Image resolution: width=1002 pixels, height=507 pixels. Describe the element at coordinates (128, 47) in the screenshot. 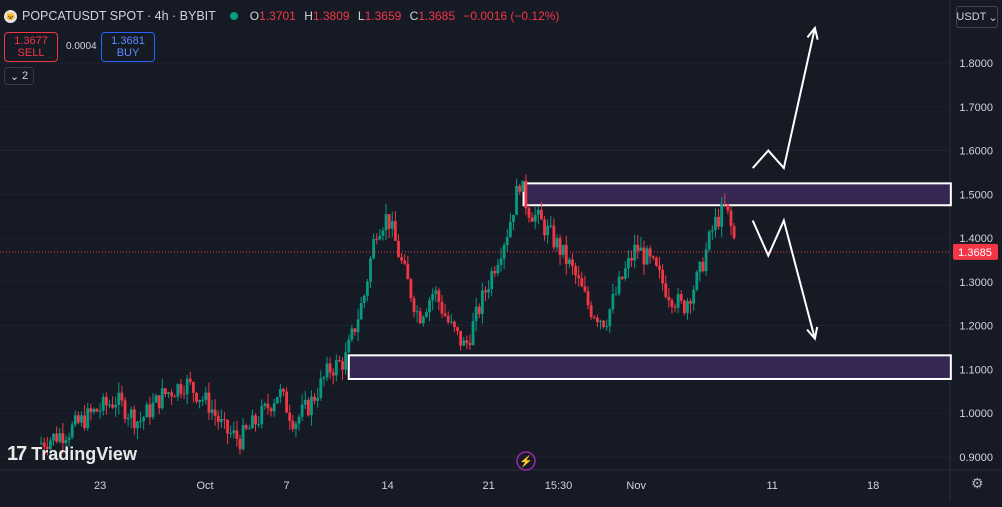

I see `buy-button: 1.3681 BUY` at that location.